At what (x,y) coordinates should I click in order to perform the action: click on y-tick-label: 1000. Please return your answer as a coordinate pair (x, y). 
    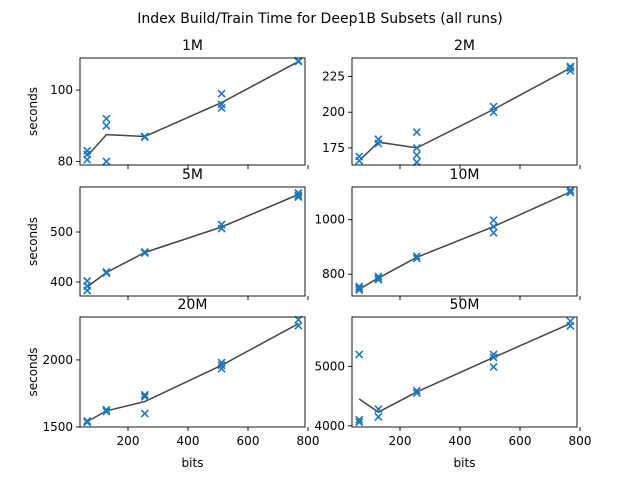
    Looking at the image, I should click on (329, 220).